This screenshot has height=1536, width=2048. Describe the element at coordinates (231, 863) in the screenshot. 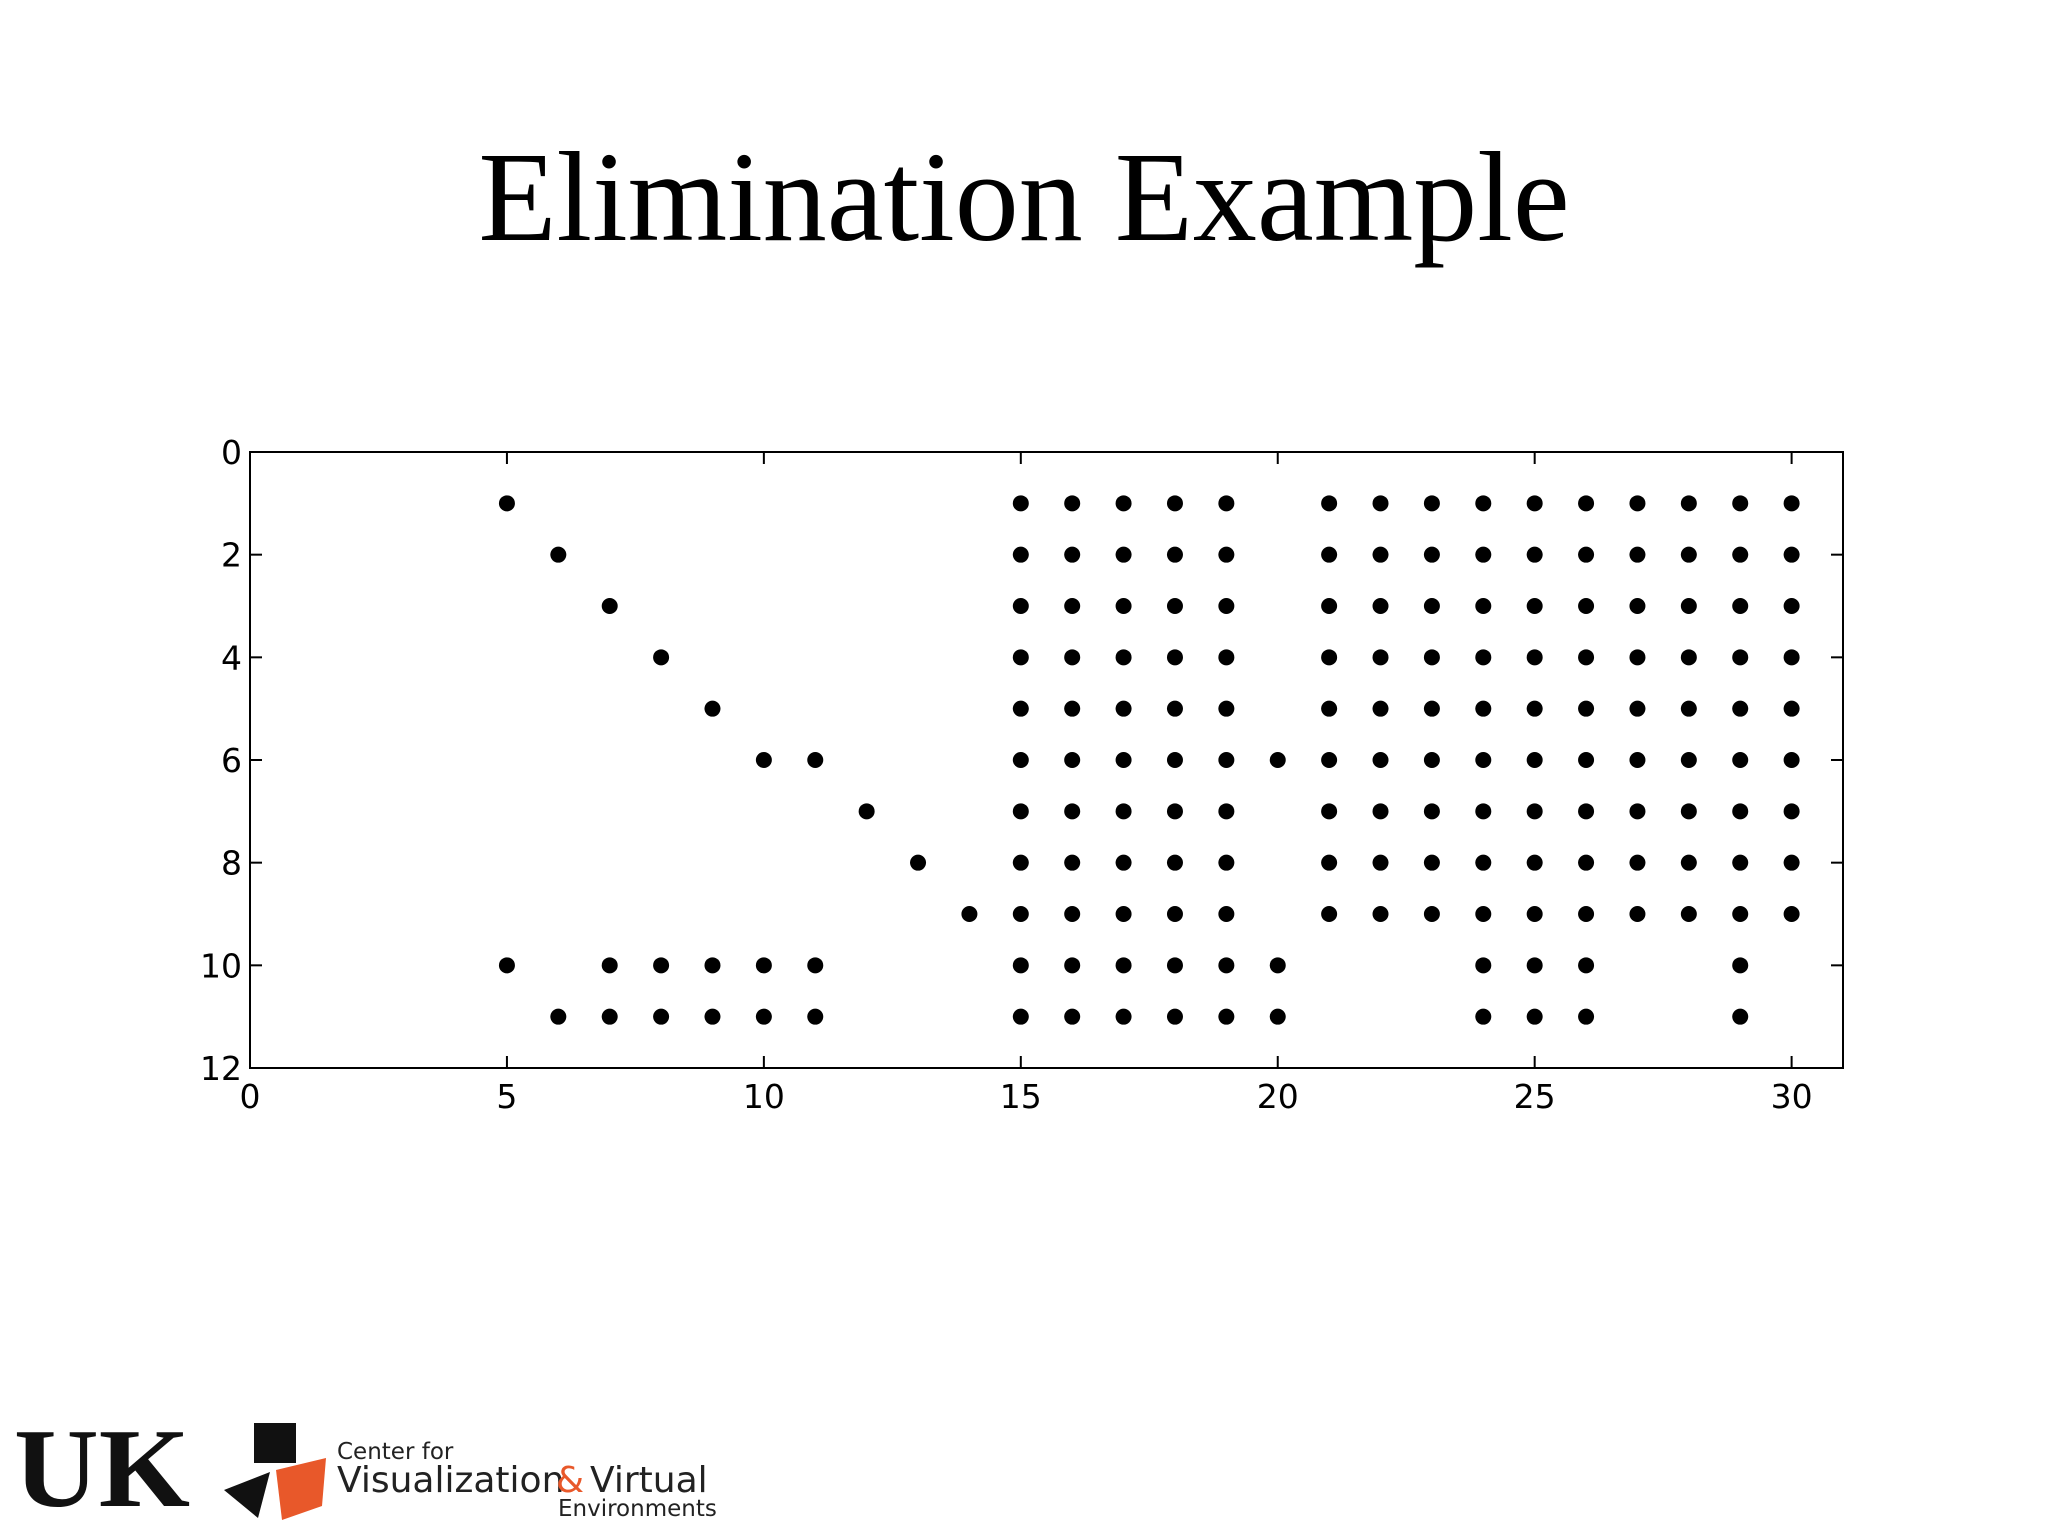

I see `y-tick-label: 8` at that location.